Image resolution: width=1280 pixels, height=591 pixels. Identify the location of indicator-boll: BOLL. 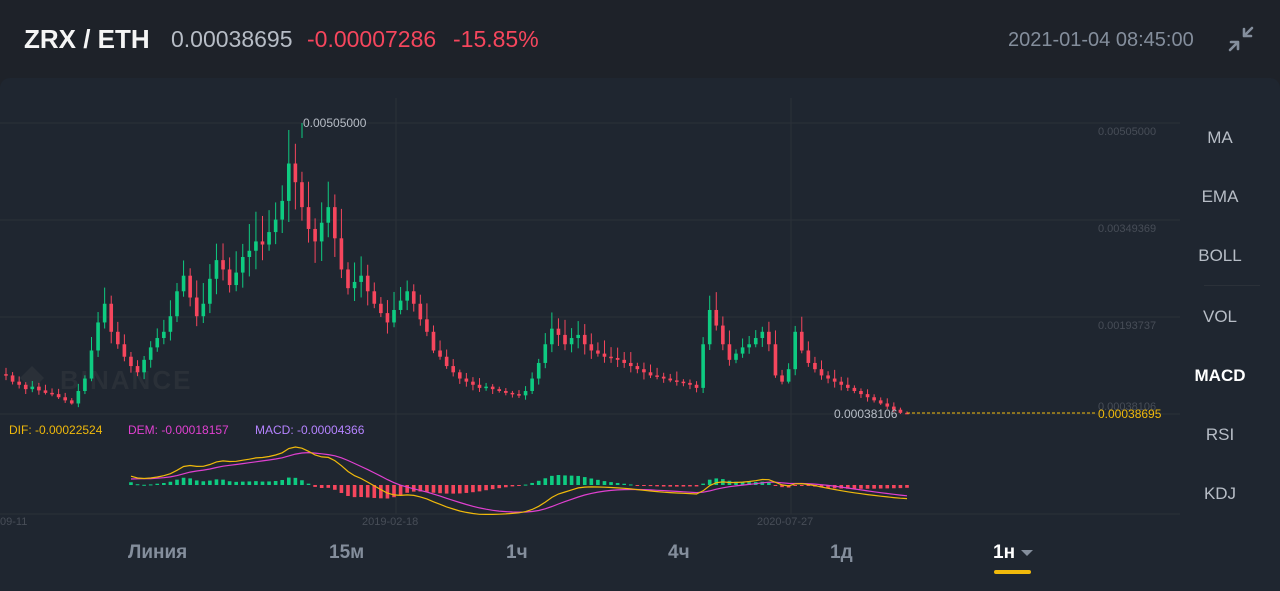
(1220, 255).